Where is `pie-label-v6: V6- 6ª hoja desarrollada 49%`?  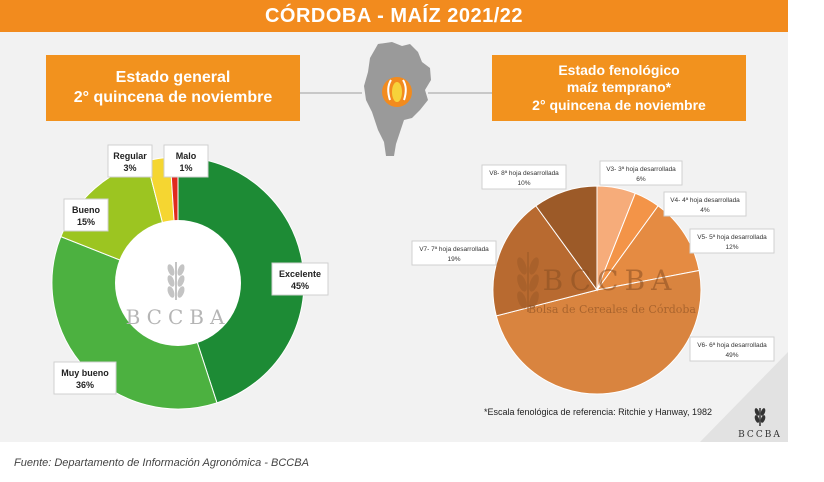
pie-label-v6: V6- 6ª hoja desarrollada 49% is located at coordinates (732, 349).